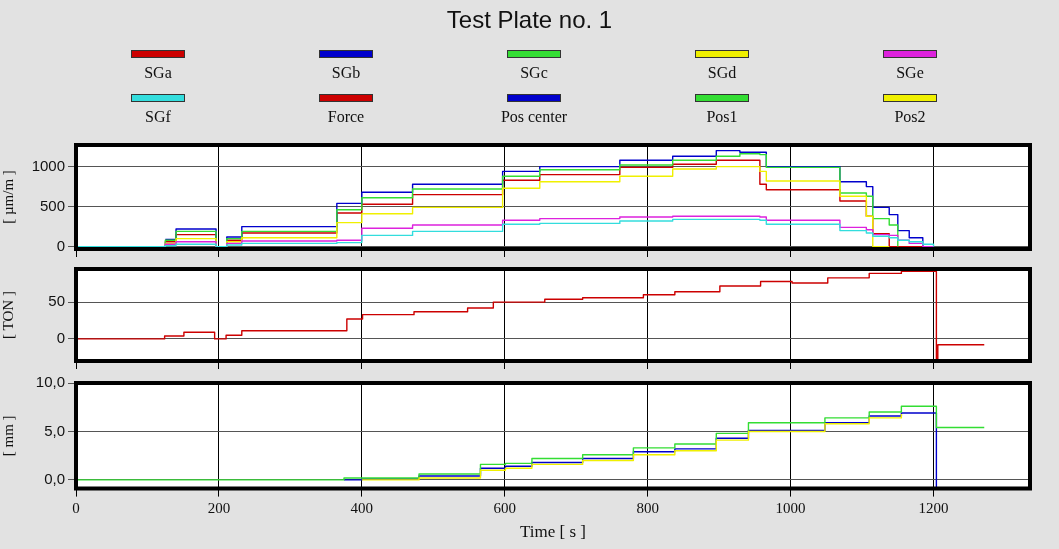 The image size is (1059, 549). What do you see at coordinates (790, 507) in the screenshot?
I see `x-tick-label: 1000` at bounding box center [790, 507].